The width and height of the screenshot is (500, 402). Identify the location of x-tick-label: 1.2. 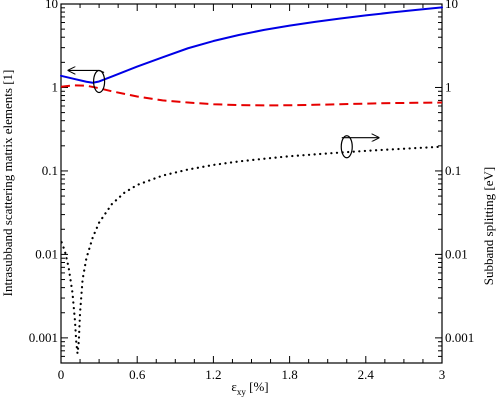
(213, 374).